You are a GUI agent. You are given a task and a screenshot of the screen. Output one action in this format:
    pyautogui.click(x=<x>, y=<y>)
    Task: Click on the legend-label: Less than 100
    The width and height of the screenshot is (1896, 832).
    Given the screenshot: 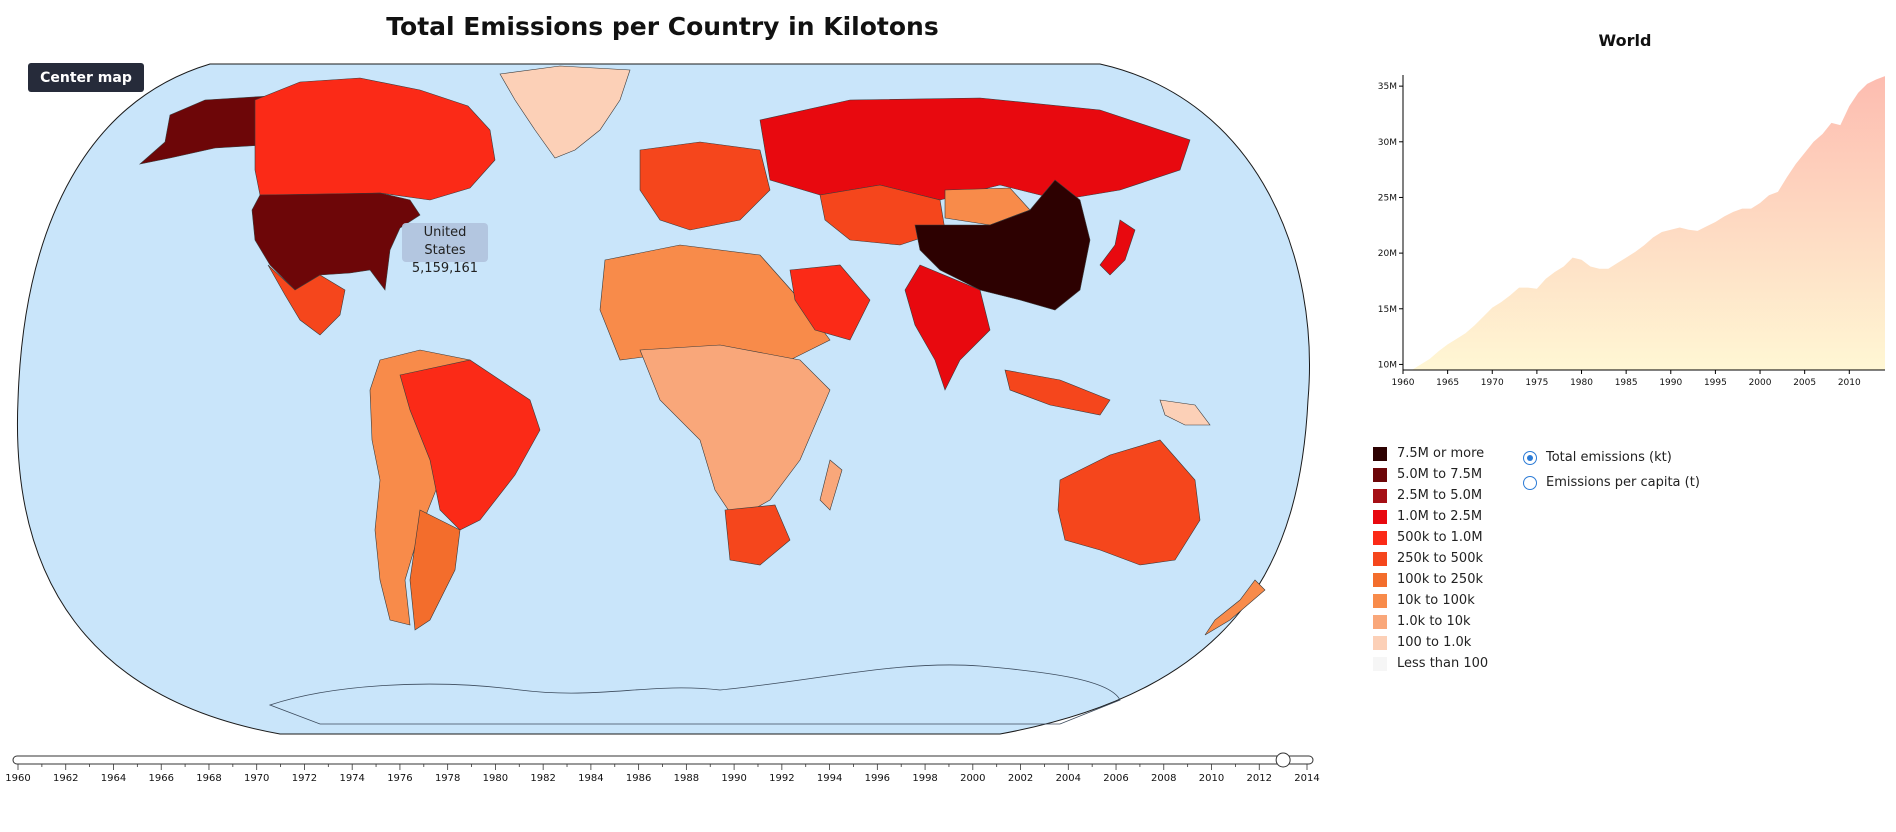 What is the action you would take?
    pyautogui.click(x=1443, y=663)
    